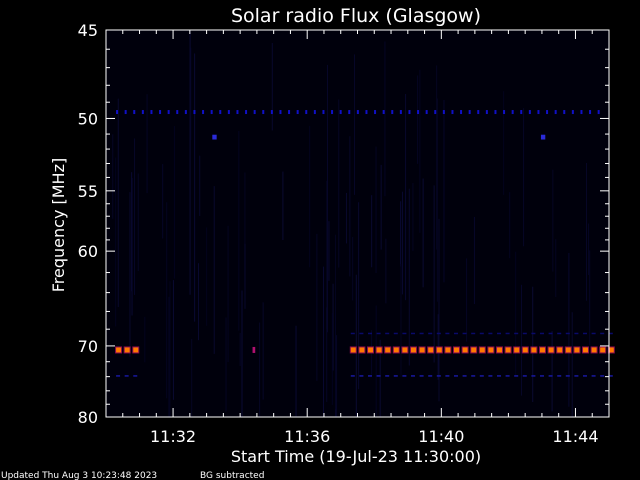  What do you see at coordinates (214, 137) in the screenshot?
I see `emission-dot` at bounding box center [214, 137].